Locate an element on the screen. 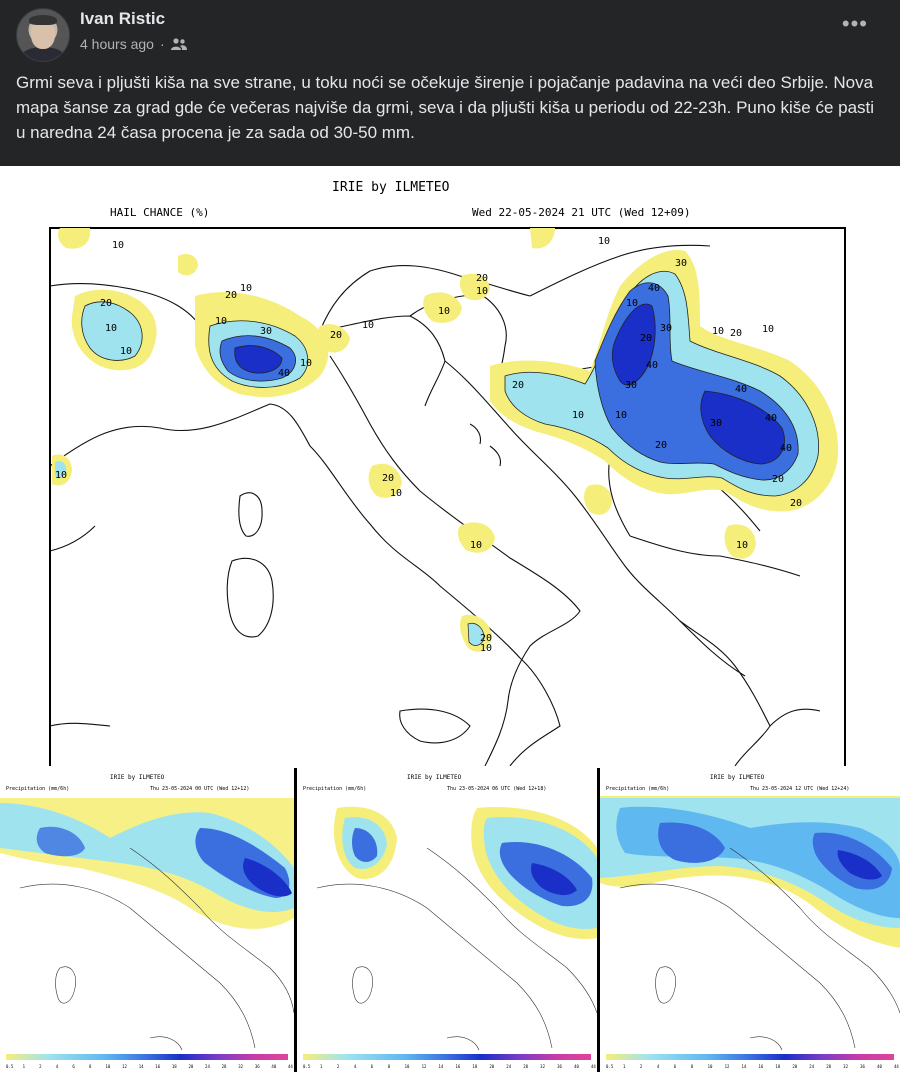  avatar-hair is located at coordinates (43, 20).